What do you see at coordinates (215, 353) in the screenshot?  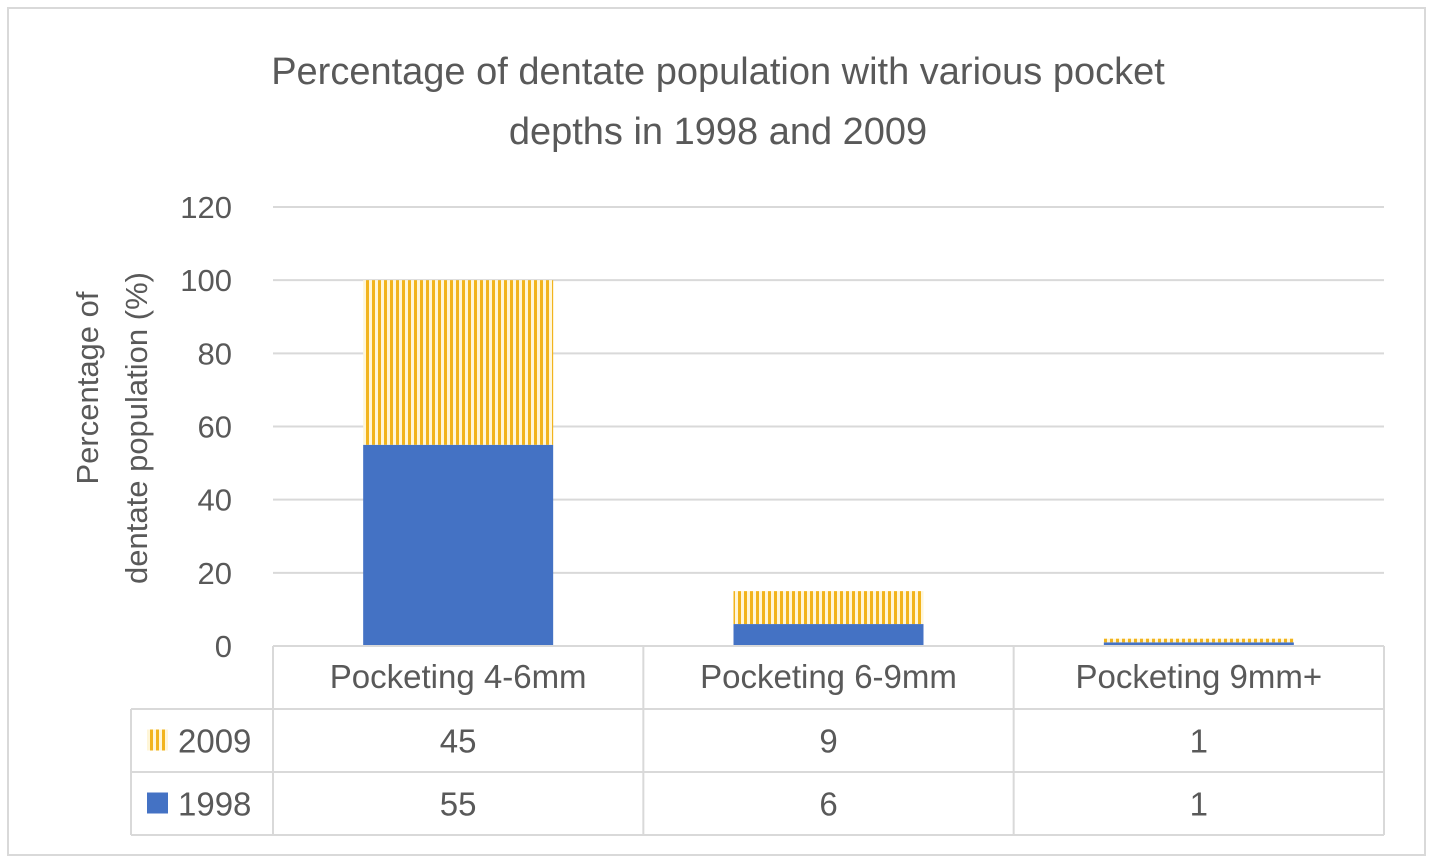 I see `y-tick-label: 80` at bounding box center [215, 353].